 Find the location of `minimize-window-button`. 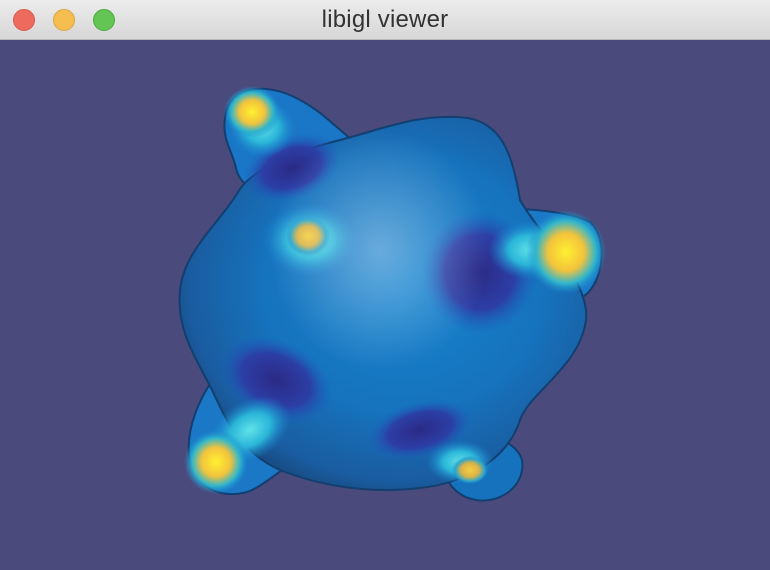

minimize-window-button is located at coordinates (64, 20).